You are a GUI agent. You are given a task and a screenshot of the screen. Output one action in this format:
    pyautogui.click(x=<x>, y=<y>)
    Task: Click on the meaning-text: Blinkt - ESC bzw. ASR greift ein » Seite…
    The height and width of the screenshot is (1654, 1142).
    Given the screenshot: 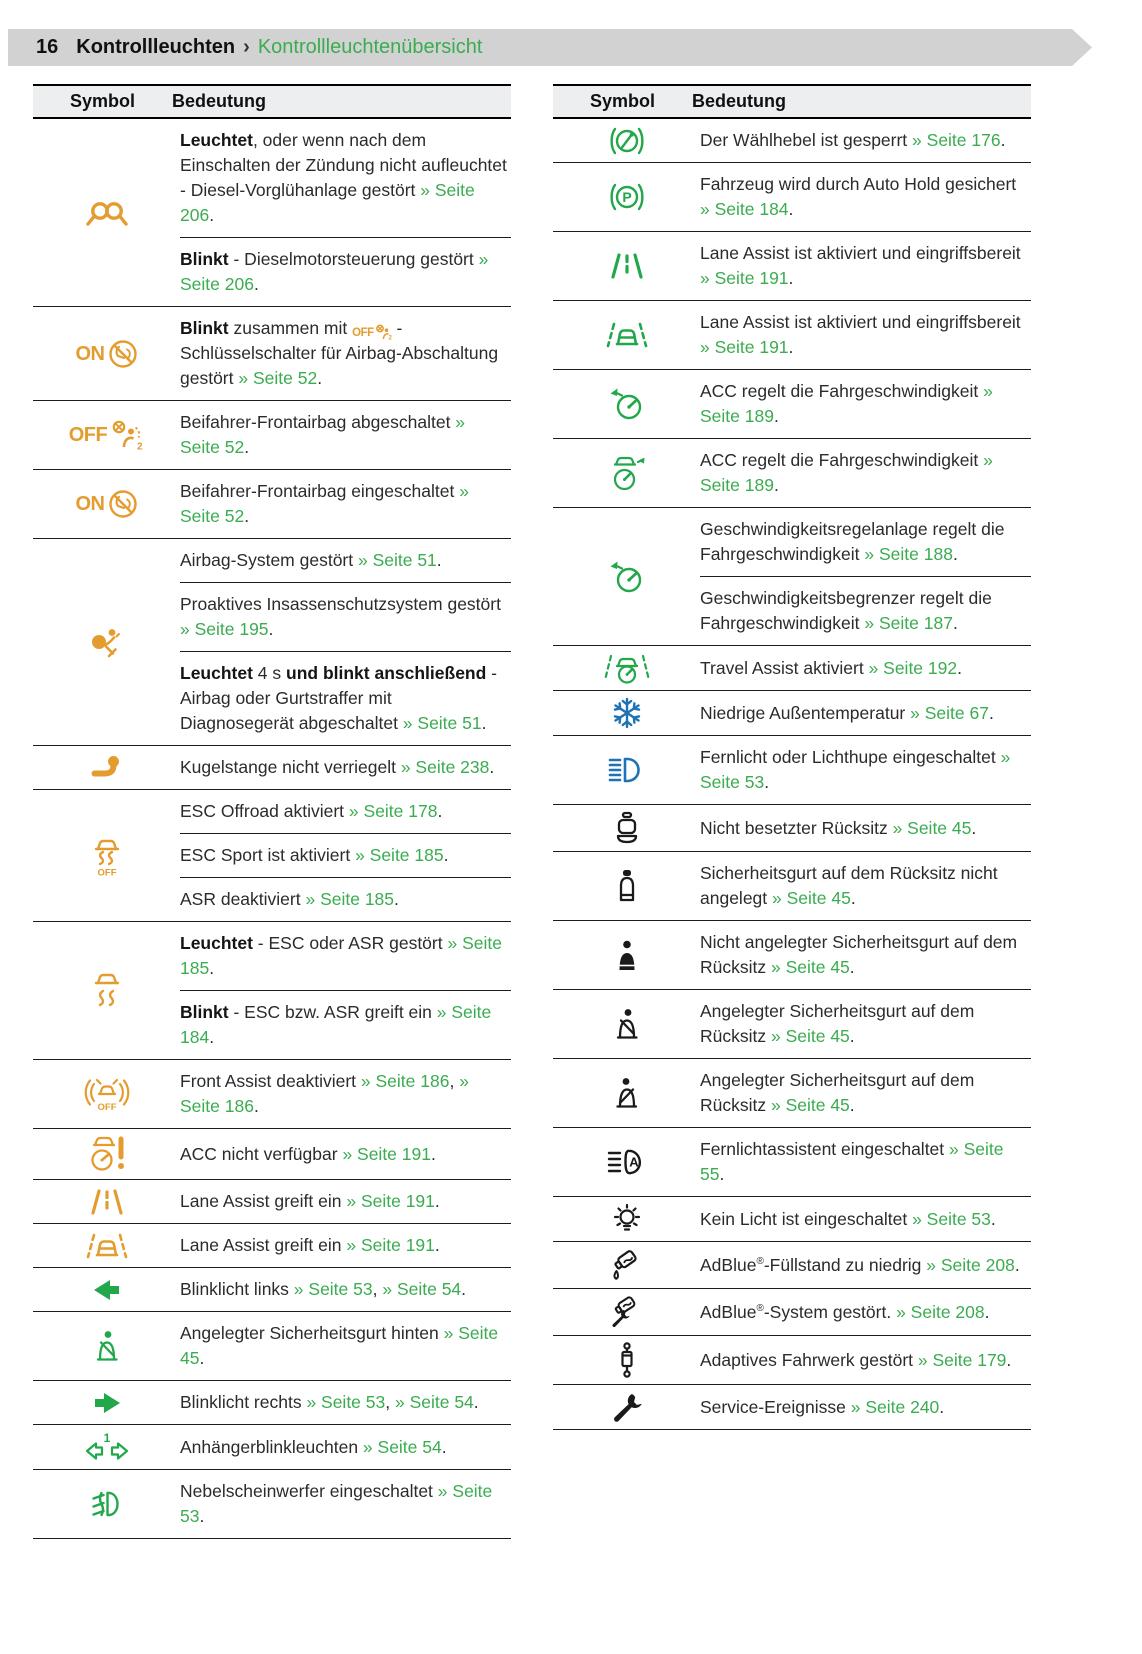 What is the action you would take?
    pyautogui.click(x=345, y=1024)
    